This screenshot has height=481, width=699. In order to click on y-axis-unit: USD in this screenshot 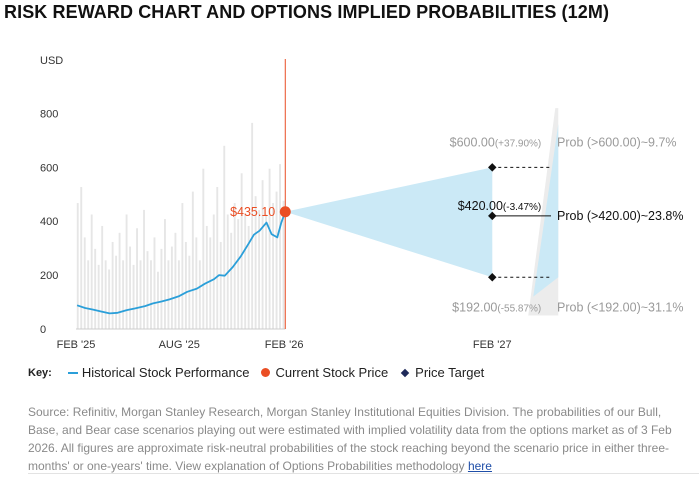, I will do `click(51, 61)`.